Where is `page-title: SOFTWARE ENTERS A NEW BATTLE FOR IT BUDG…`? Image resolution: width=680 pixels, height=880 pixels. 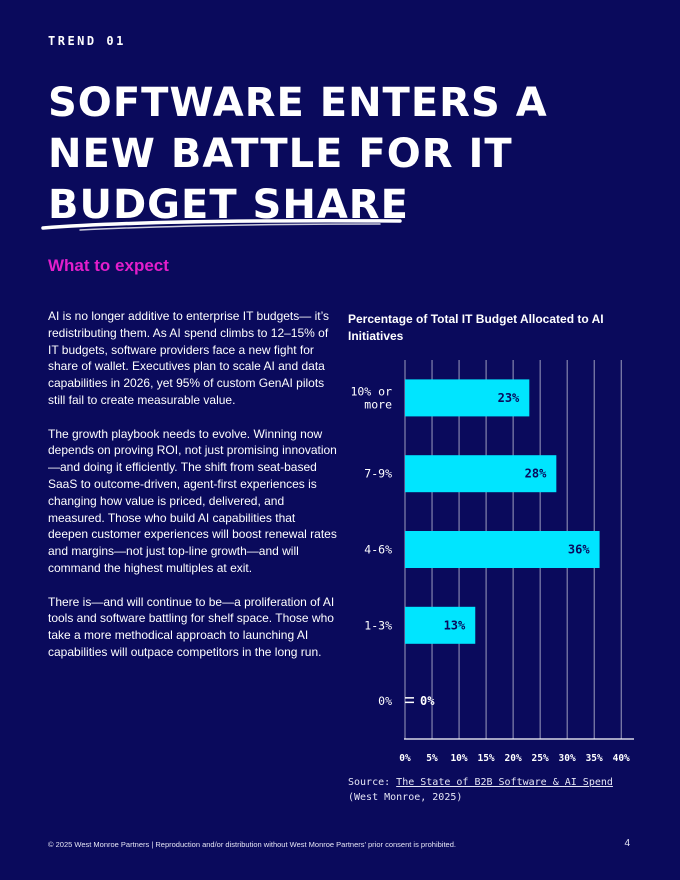 page-title: SOFTWARE ENTERS A NEW BATTLE FOR IT BUDG… is located at coordinates (298, 154).